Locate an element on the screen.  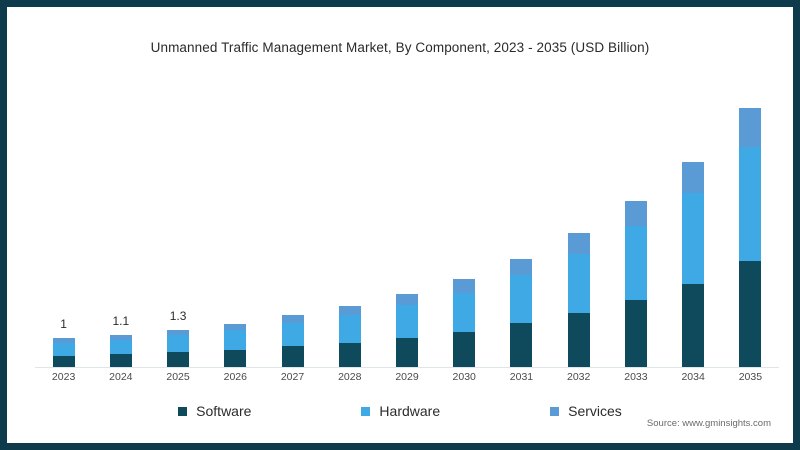
legend-item-software: Software is located at coordinates (214, 411).